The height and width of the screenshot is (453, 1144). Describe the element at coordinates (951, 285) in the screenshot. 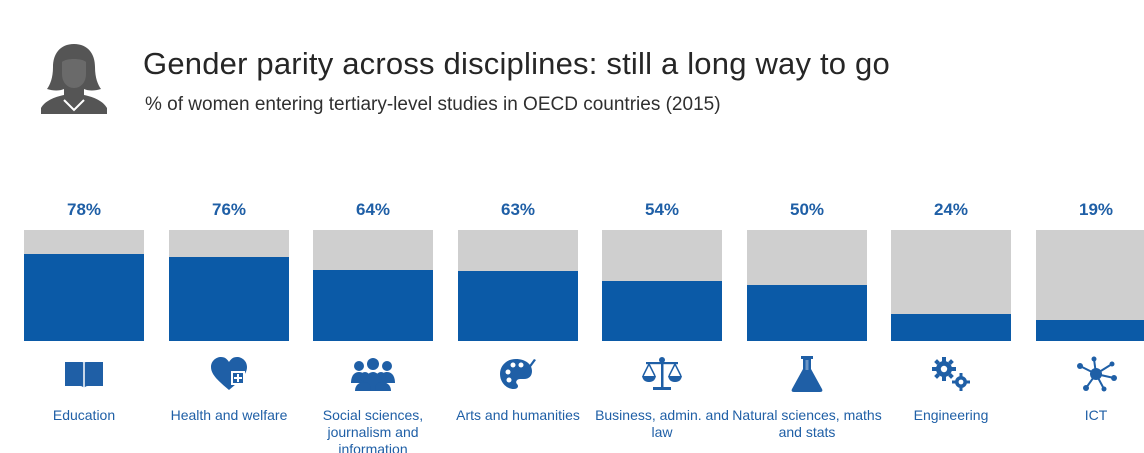

I see `bar-track-engineering` at that location.